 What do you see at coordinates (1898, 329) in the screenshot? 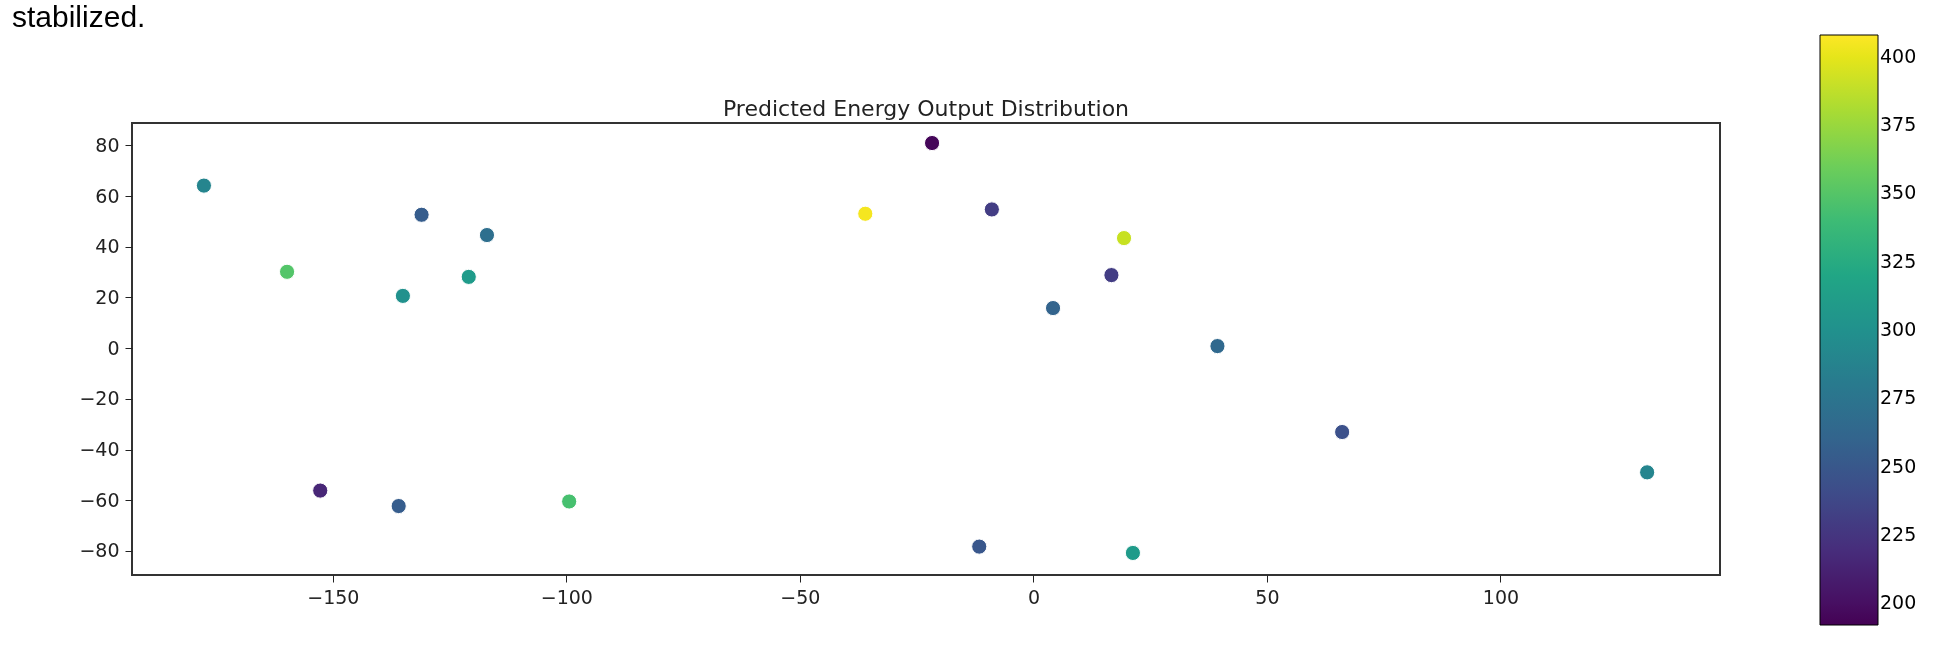
I see `color-bar-label: 300` at bounding box center [1898, 329].